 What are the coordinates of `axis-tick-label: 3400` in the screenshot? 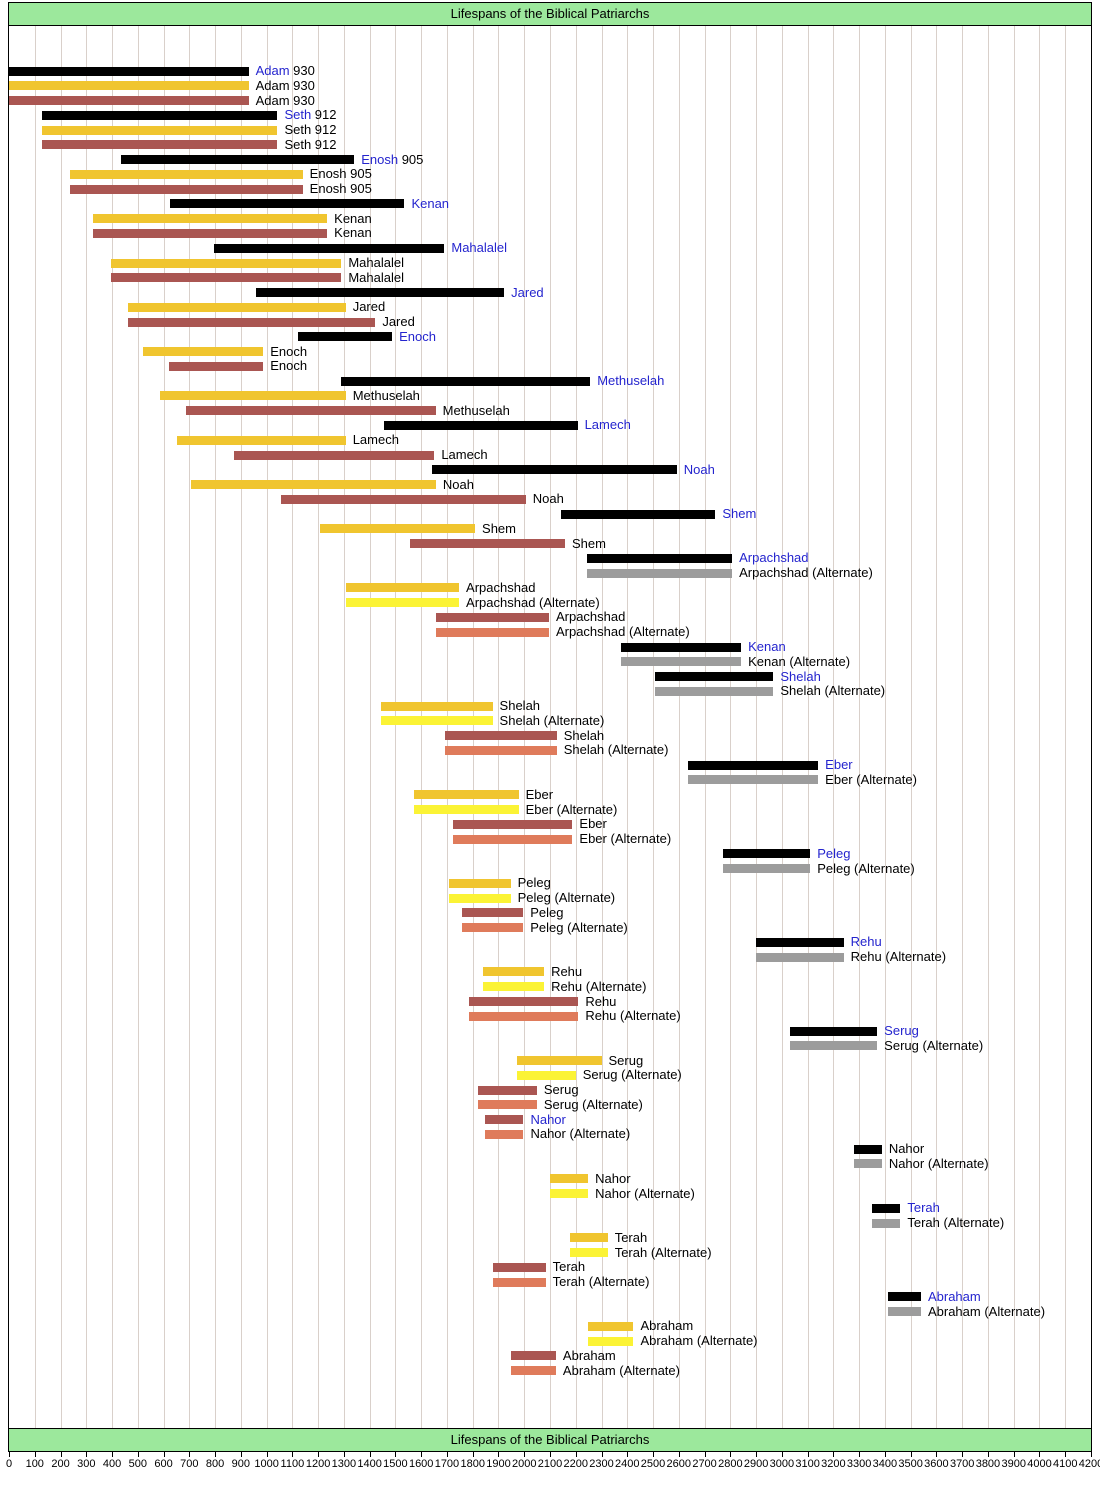 It's located at (885, 1464).